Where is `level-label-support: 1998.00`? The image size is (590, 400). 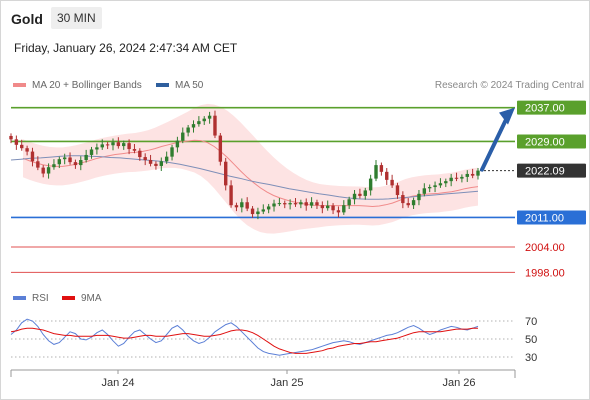 level-label-support: 1998.00 is located at coordinates (545, 273).